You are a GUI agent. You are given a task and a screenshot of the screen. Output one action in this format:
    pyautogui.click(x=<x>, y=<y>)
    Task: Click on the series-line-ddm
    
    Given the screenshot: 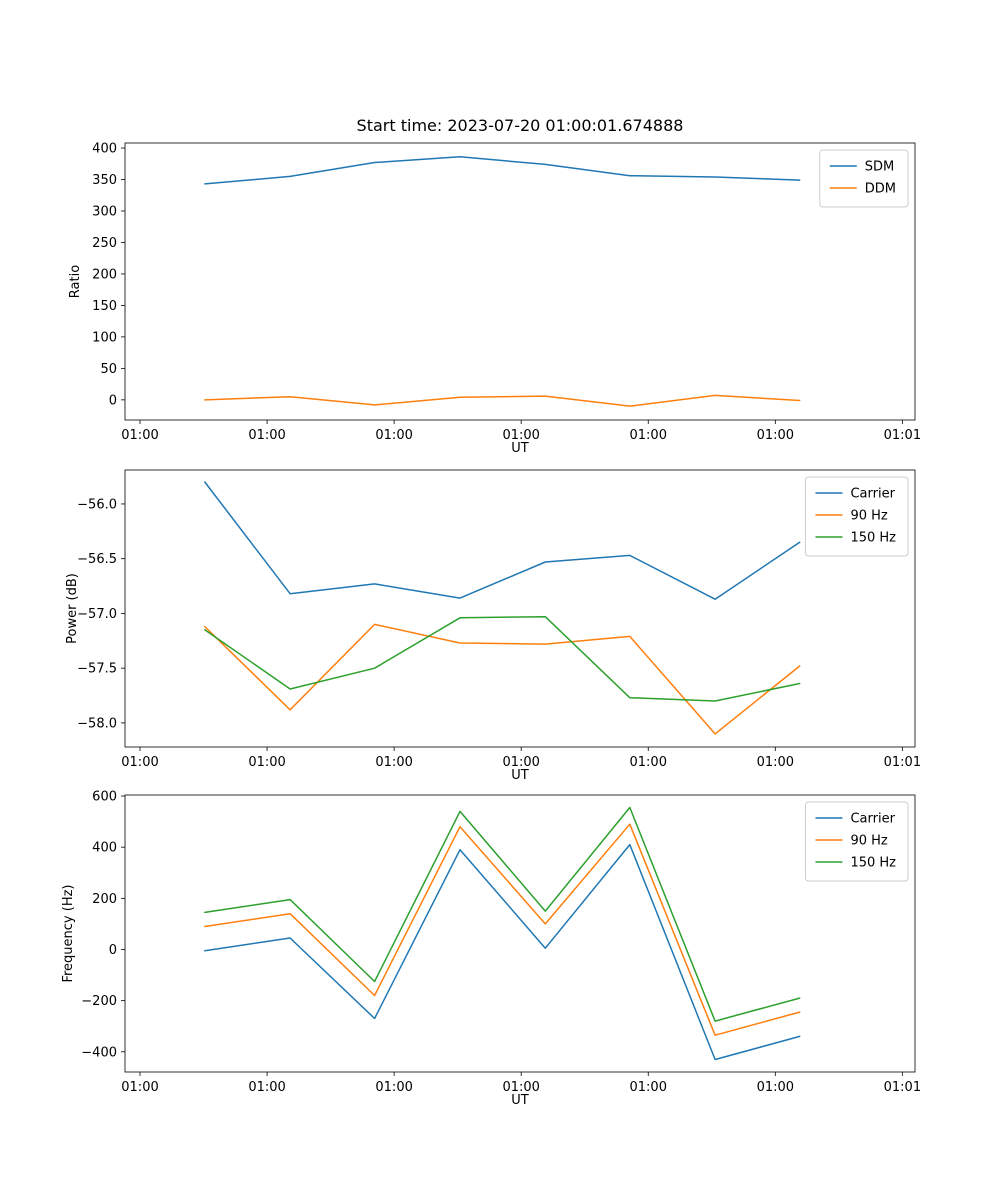 What is the action you would take?
    pyautogui.click(x=502, y=400)
    